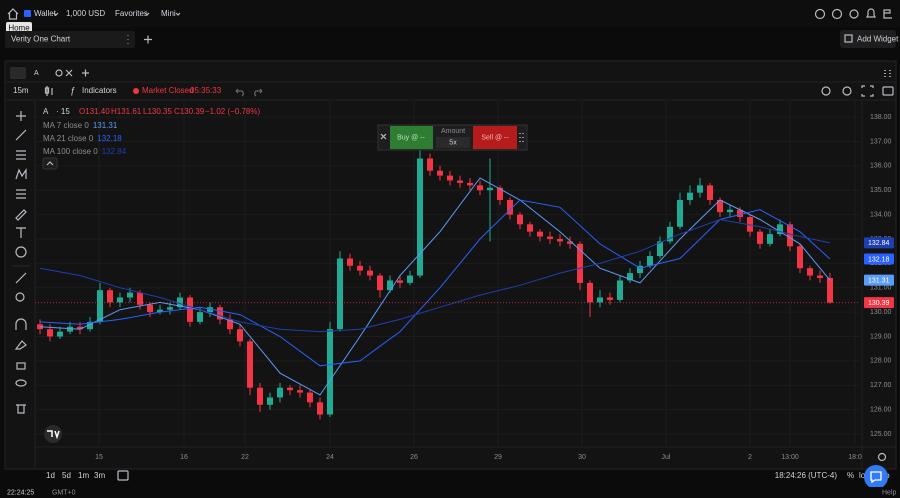 The height and width of the screenshot is (498, 900). What do you see at coordinates (239, 92) in the screenshot?
I see `undo` at bounding box center [239, 92].